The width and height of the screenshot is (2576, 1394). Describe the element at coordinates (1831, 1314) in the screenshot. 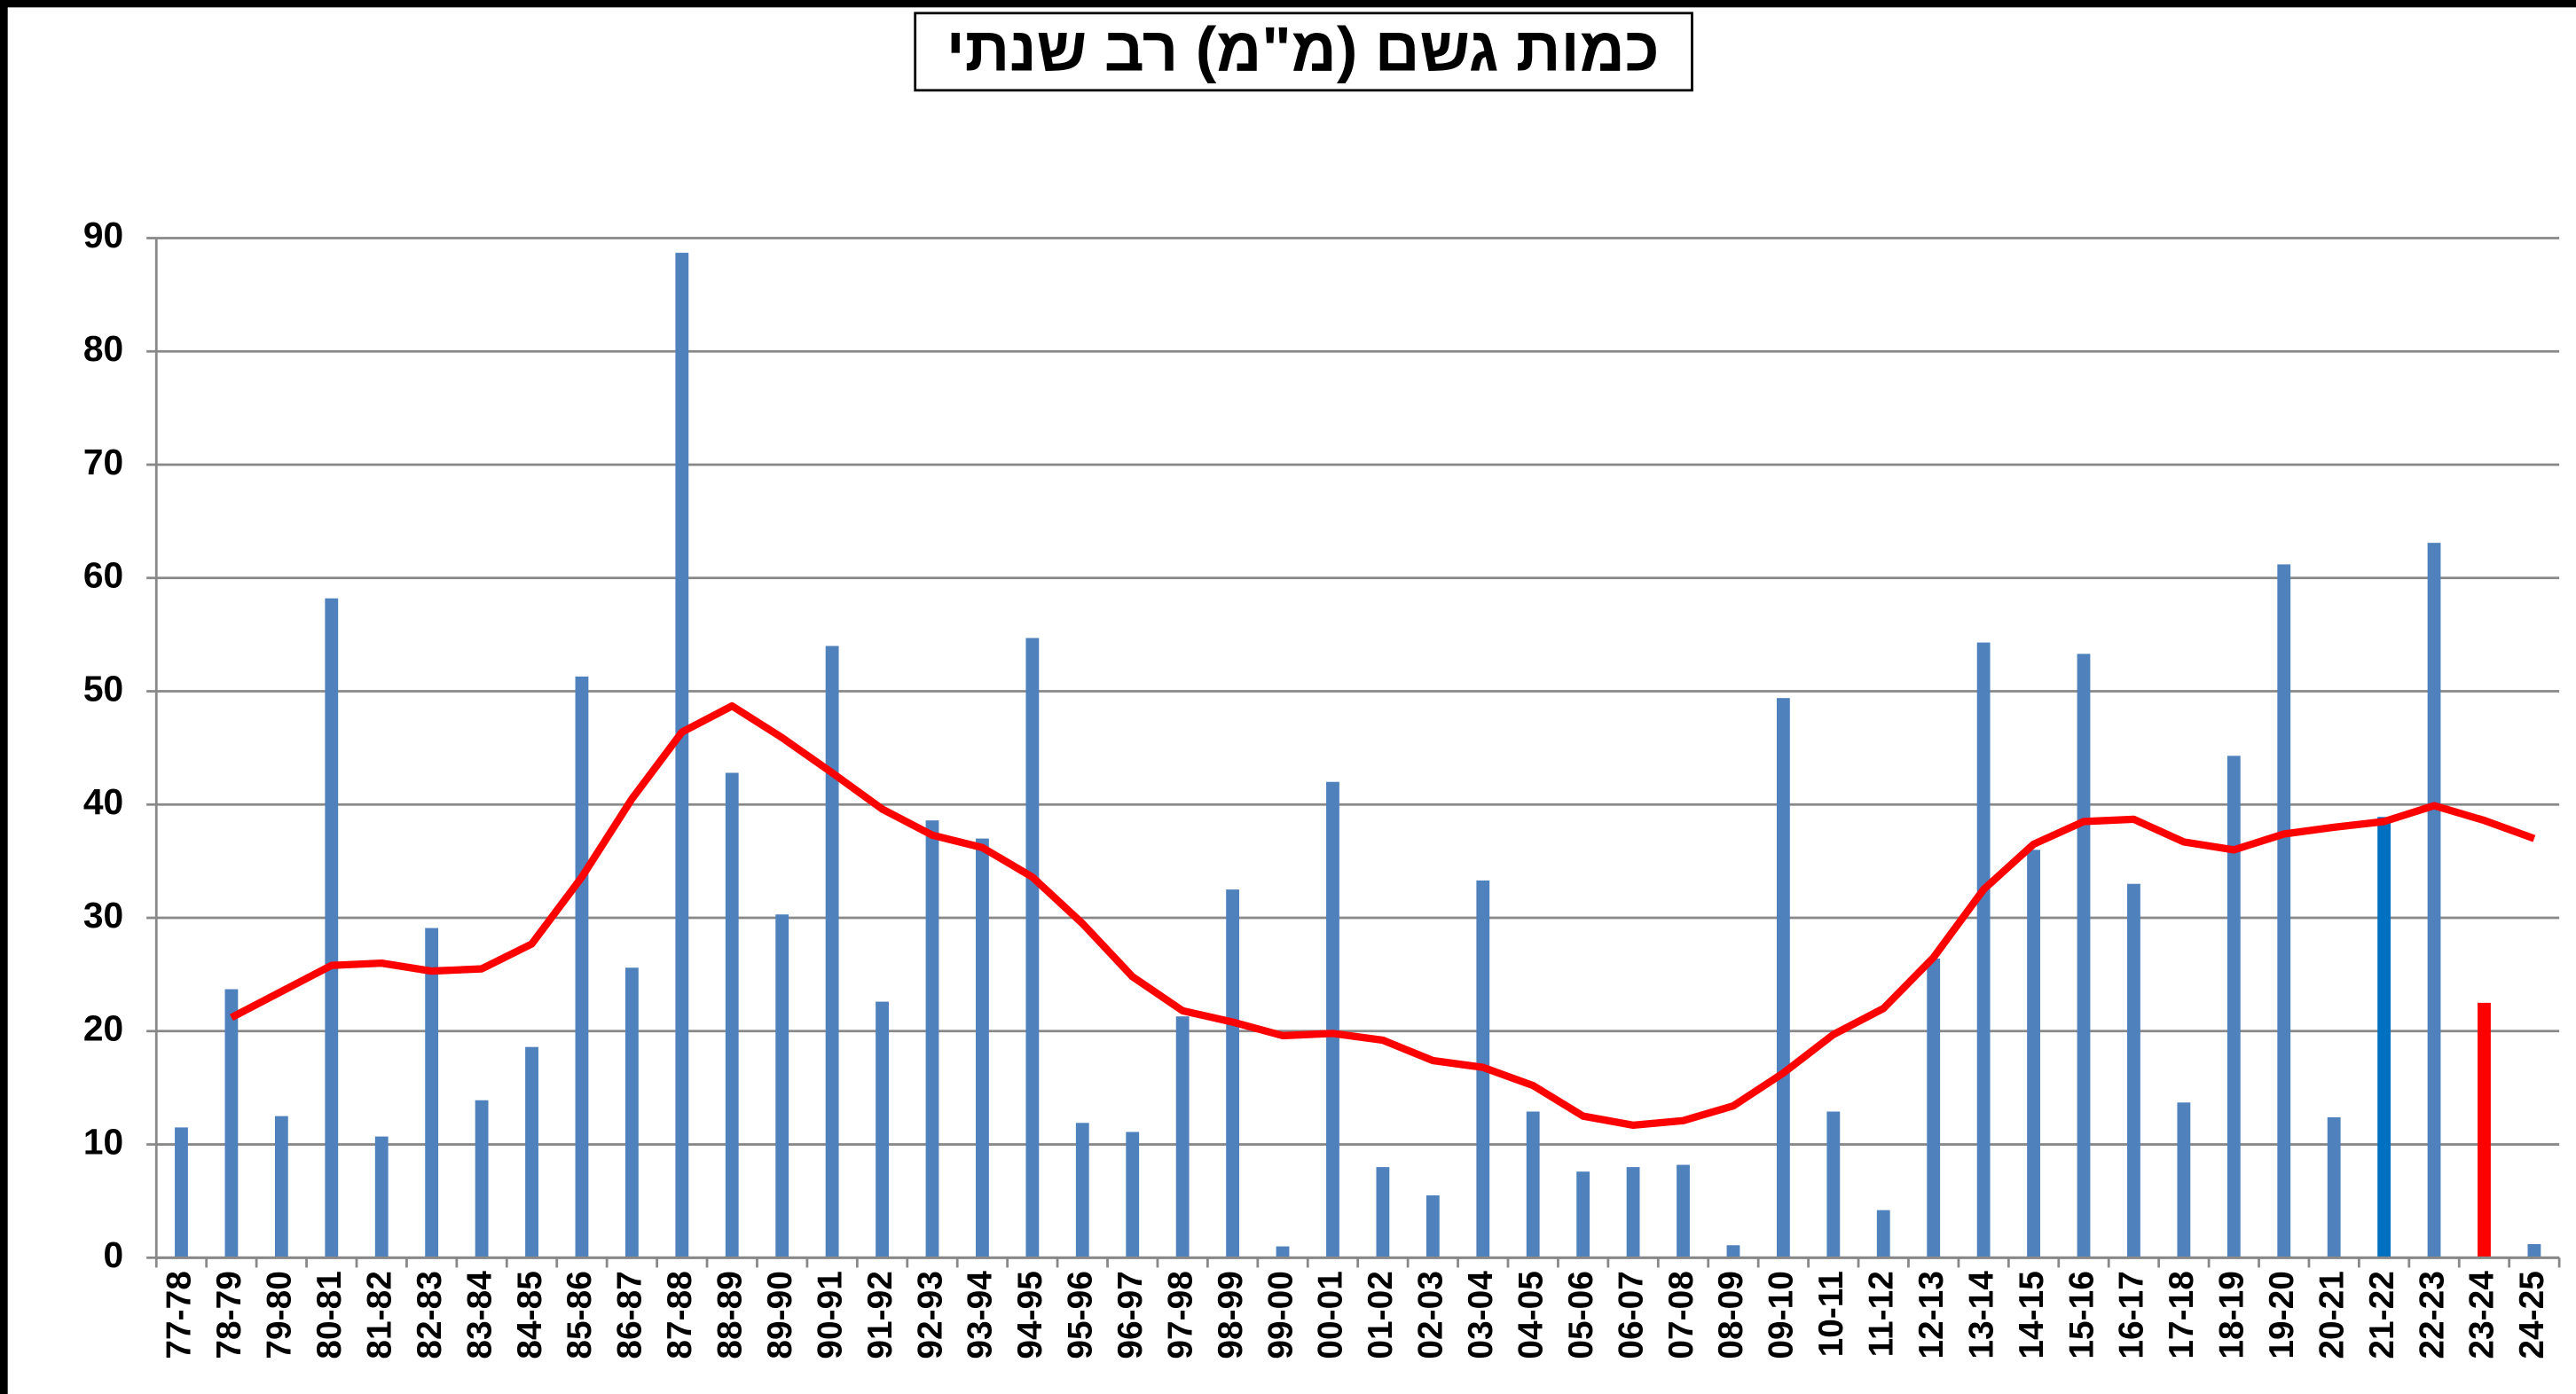

I see `x-tick-label: 10-11` at that location.